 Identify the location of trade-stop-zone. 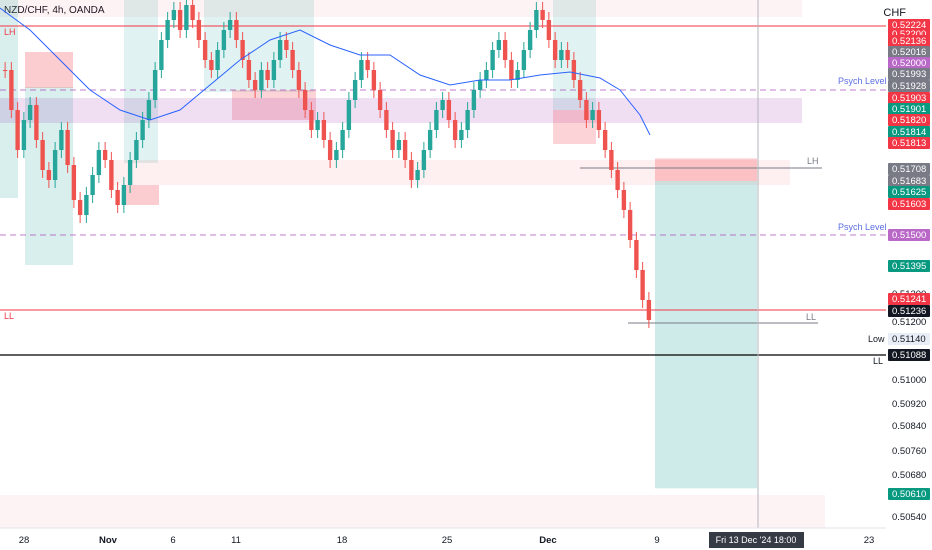
(706, 169).